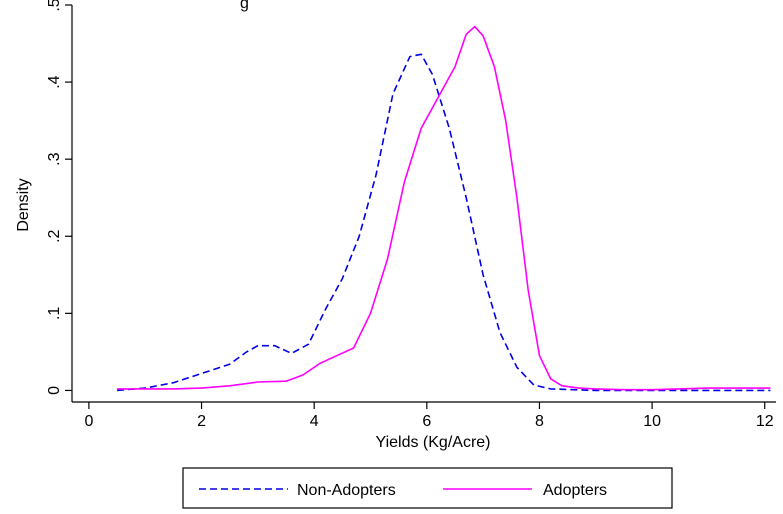 Image resolution: width=783 pixels, height=514 pixels. Describe the element at coordinates (88, 421) in the screenshot. I see `x-tick-label: 0` at that location.